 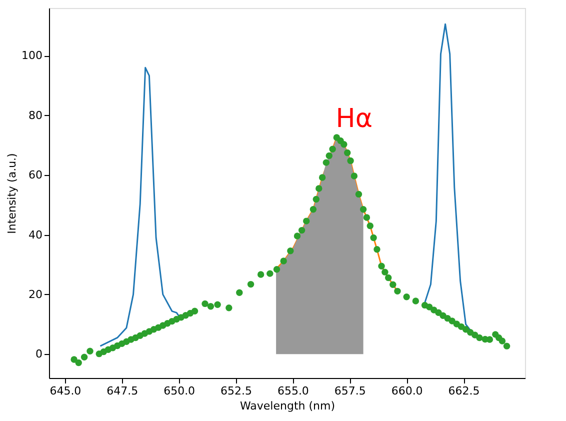 What do you see at coordinates (180, 391) in the screenshot?
I see `x-tick-label: 650.0` at bounding box center [180, 391].